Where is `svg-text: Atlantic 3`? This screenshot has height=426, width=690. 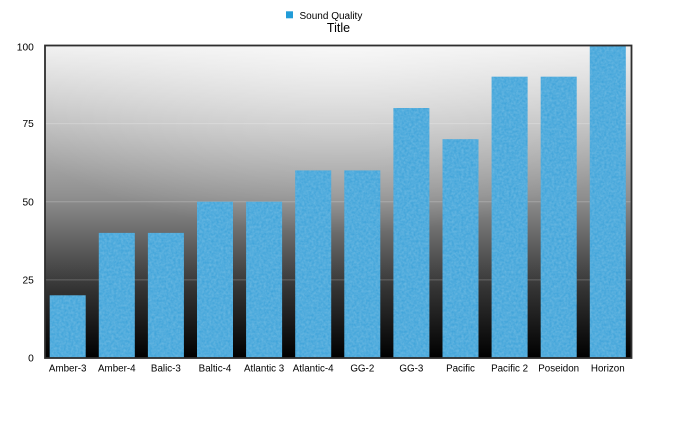 svg-text: Atlantic 3 is located at coordinates (264, 369).